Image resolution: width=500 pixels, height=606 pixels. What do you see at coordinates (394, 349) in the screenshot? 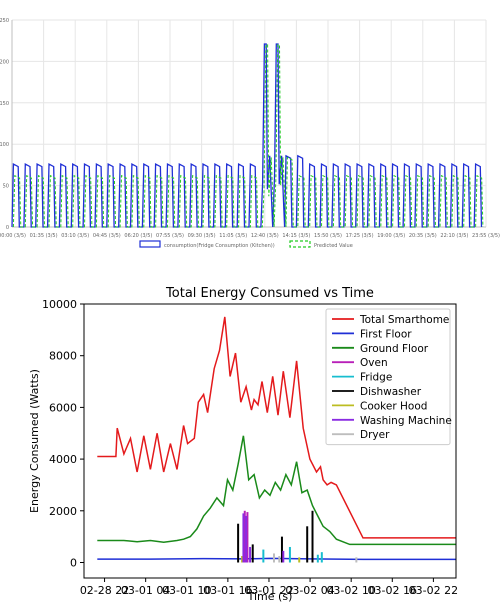
I see `legend-label: Ground Floor` at bounding box center [394, 349].